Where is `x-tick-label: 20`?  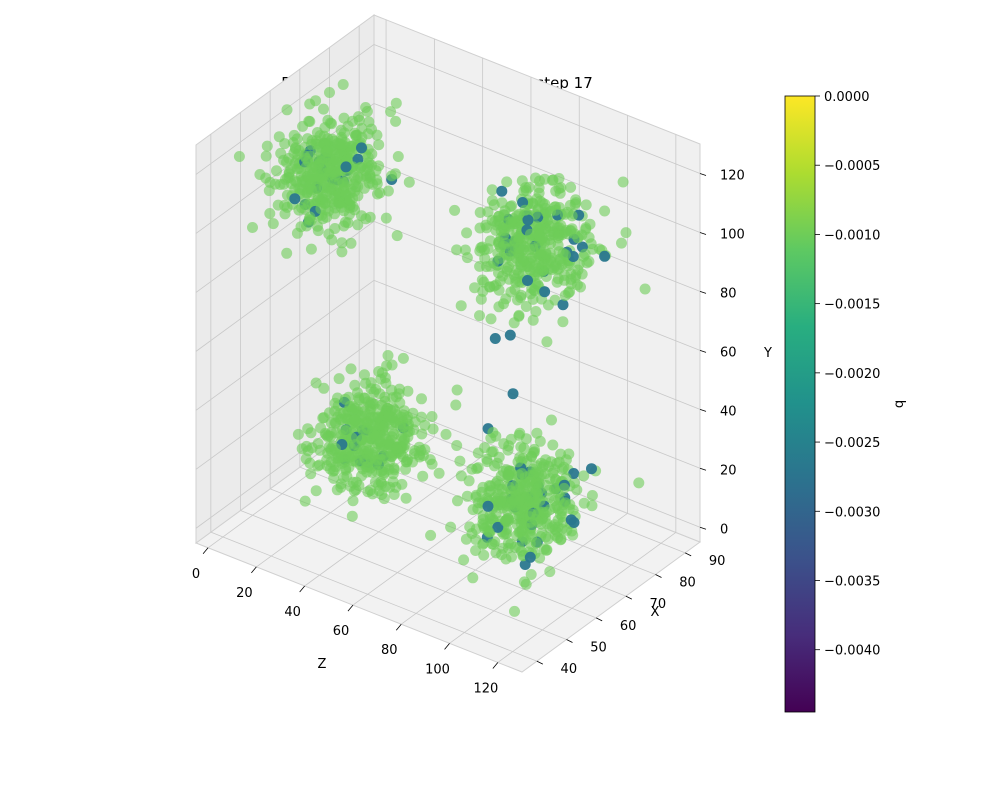 x-tick-label: 20 is located at coordinates (244, 593).